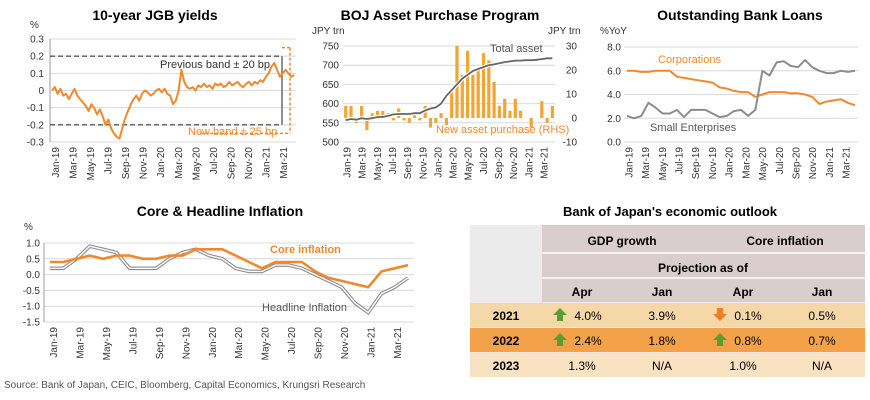  I want to click on y-tick-label: -1.5, so click(32, 323).